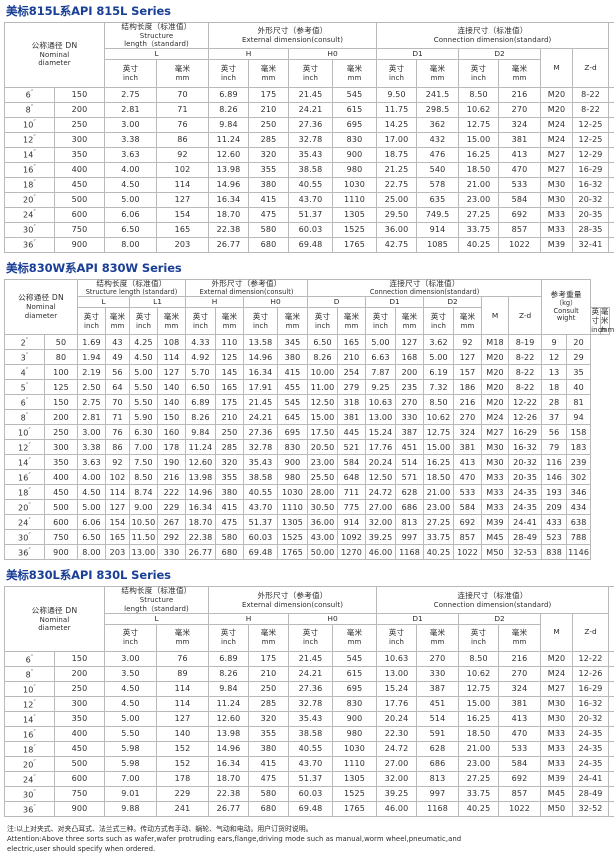  What do you see at coordinates (30, 719) in the screenshot?
I see `cell-nominal-inch: 14″` at bounding box center [30, 719].